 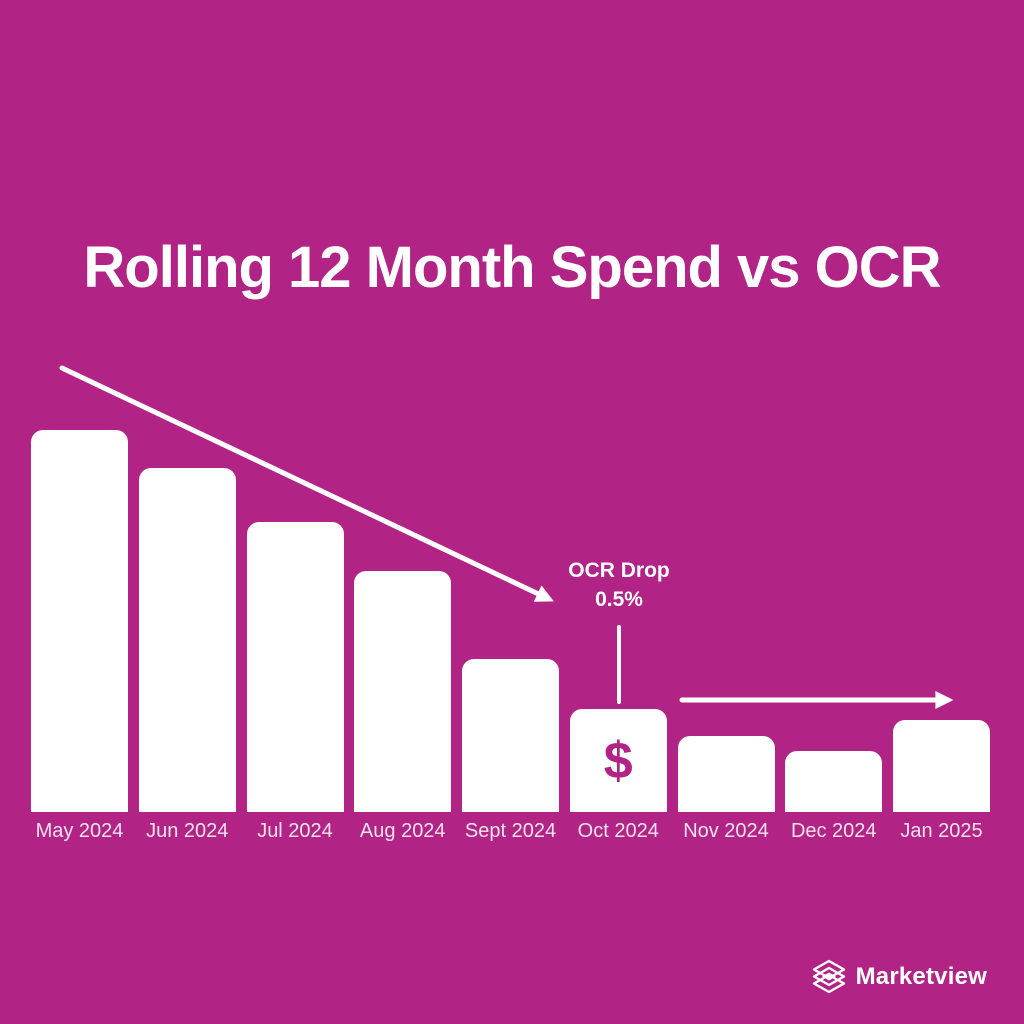 What do you see at coordinates (510, 831) in the screenshot?
I see `x-axis-label: Sept 2024` at bounding box center [510, 831].